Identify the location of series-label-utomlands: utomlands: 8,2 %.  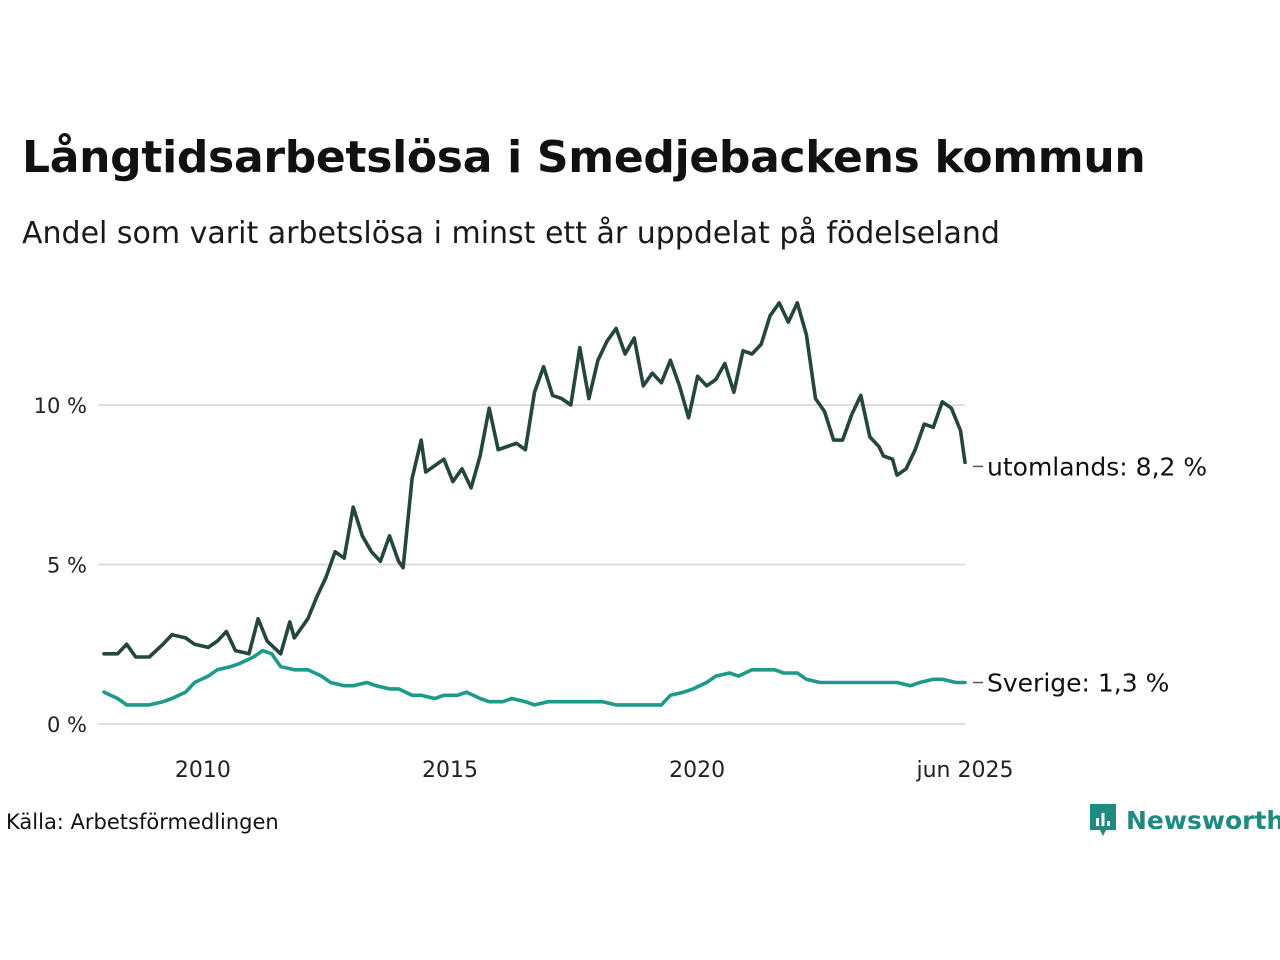
(1097, 466).